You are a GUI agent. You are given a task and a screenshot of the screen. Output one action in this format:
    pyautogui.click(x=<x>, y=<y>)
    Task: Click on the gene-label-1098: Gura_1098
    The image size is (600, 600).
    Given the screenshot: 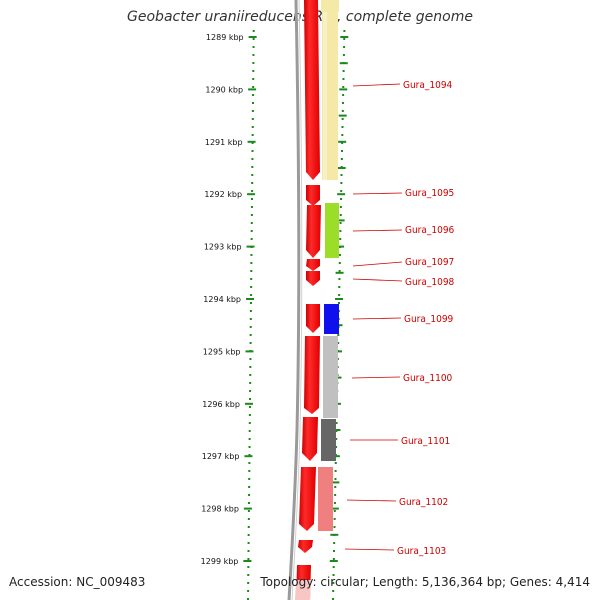 What is the action you would take?
    pyautogui.click(x=430, y=282)
    